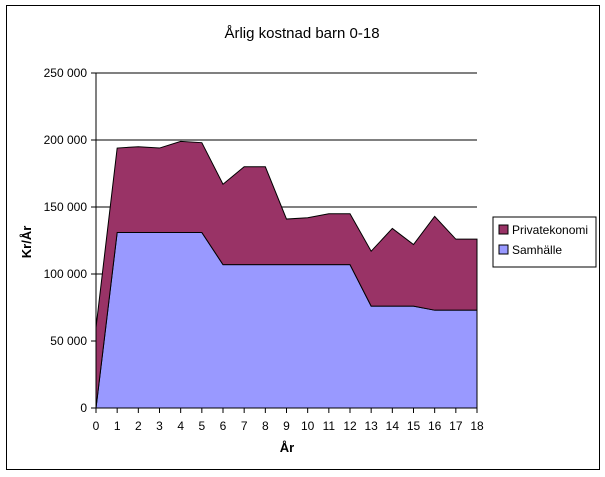 Image resolution: width=605 pixels, height=477 pixels. I want to click on x-tick-label: 13, so click(371, 426).